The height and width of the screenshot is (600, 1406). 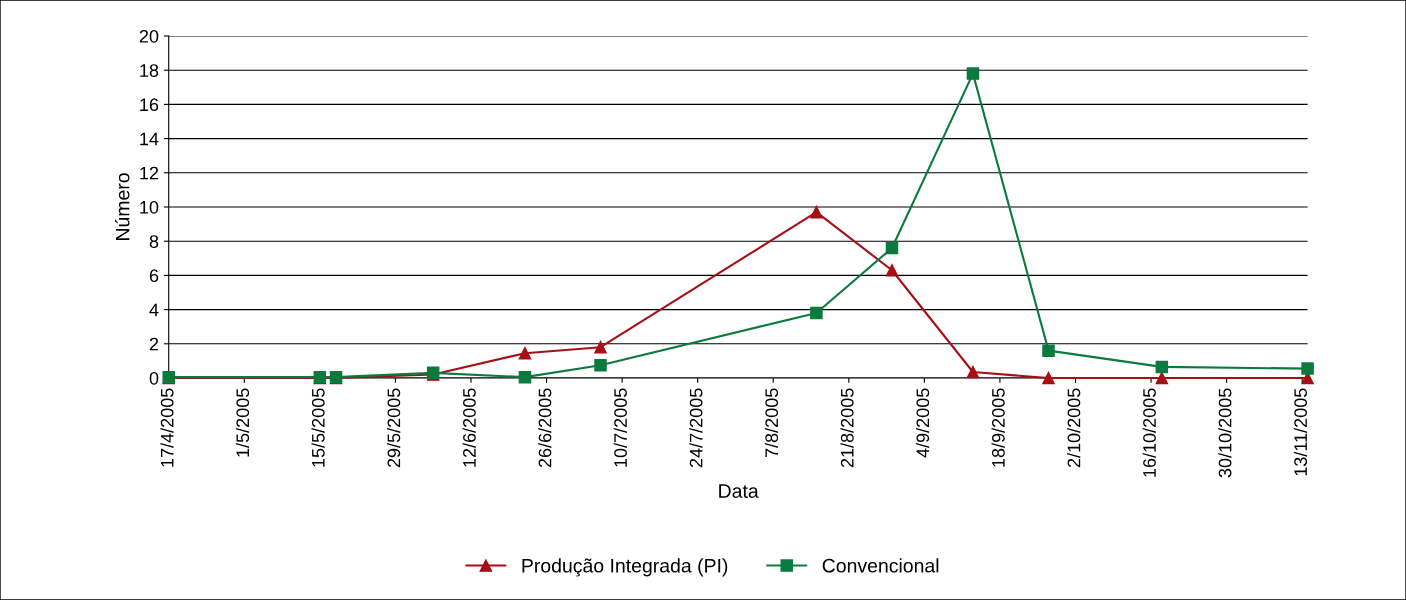 I want to click on y-tick-label: 0, so click(x=154, y=378).